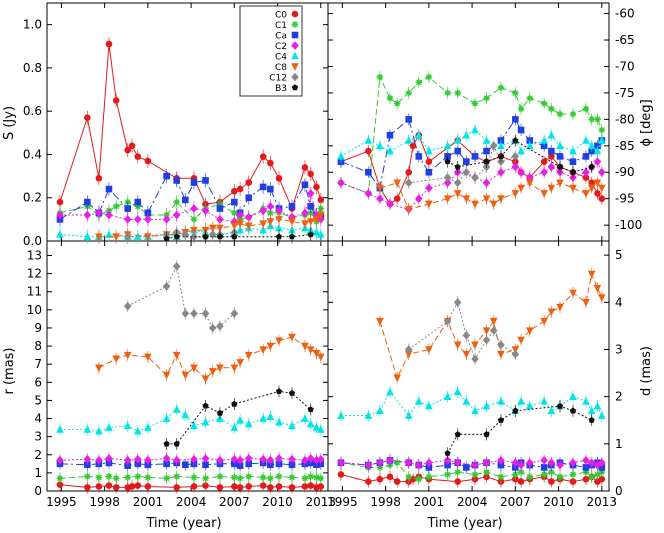 The width and height of the screenshot is (664, 533). I want to click on y-tick-label-r: 5, so click(38, 400).